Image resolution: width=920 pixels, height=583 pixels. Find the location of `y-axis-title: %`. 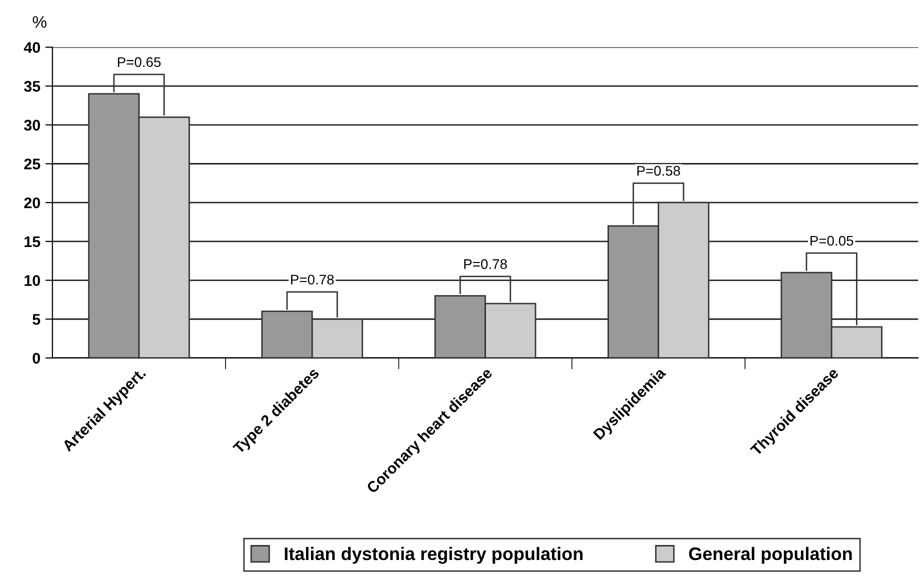

y-axis-title: % is located at coordinates (39, 22).